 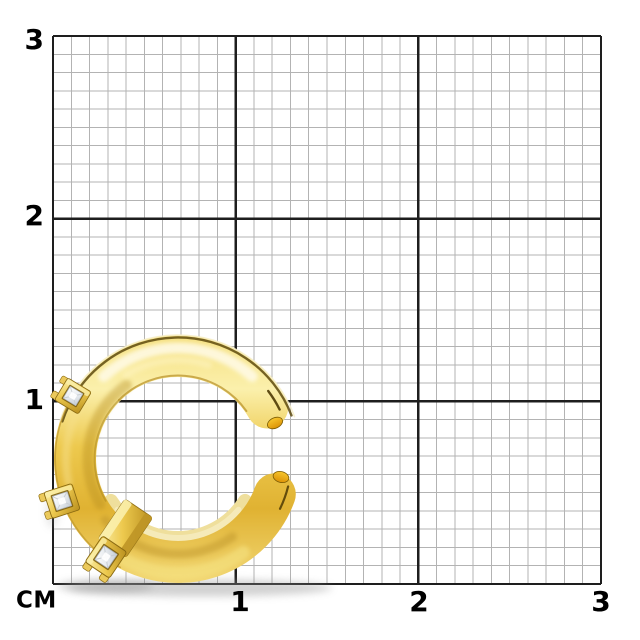 What do you see at coordinates (601, 601) in the screenshot?
I see `x-axis-tick-label-3: 3` at bounding box center [601, 601].